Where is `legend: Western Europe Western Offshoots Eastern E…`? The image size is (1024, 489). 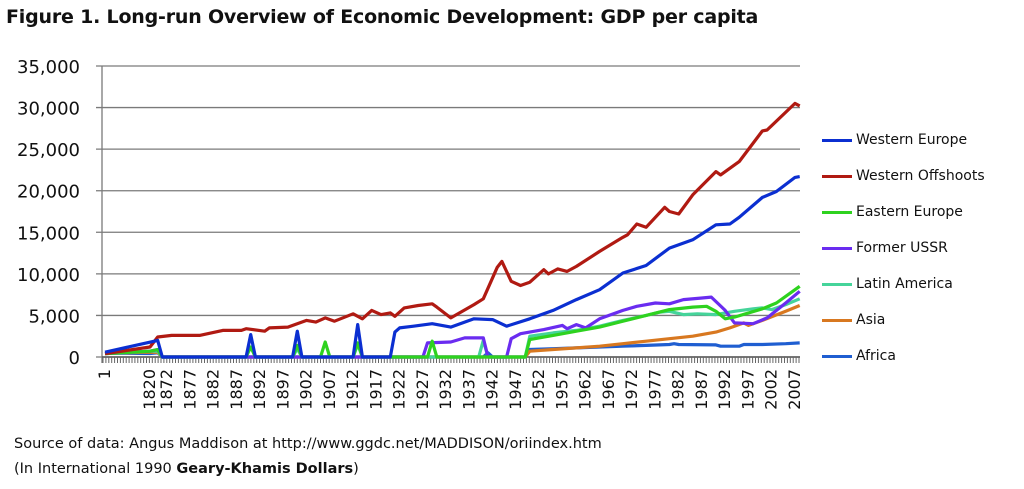 legend: Western Europe Western Offshoots Eastern E… is located at coordinates (903, 248).